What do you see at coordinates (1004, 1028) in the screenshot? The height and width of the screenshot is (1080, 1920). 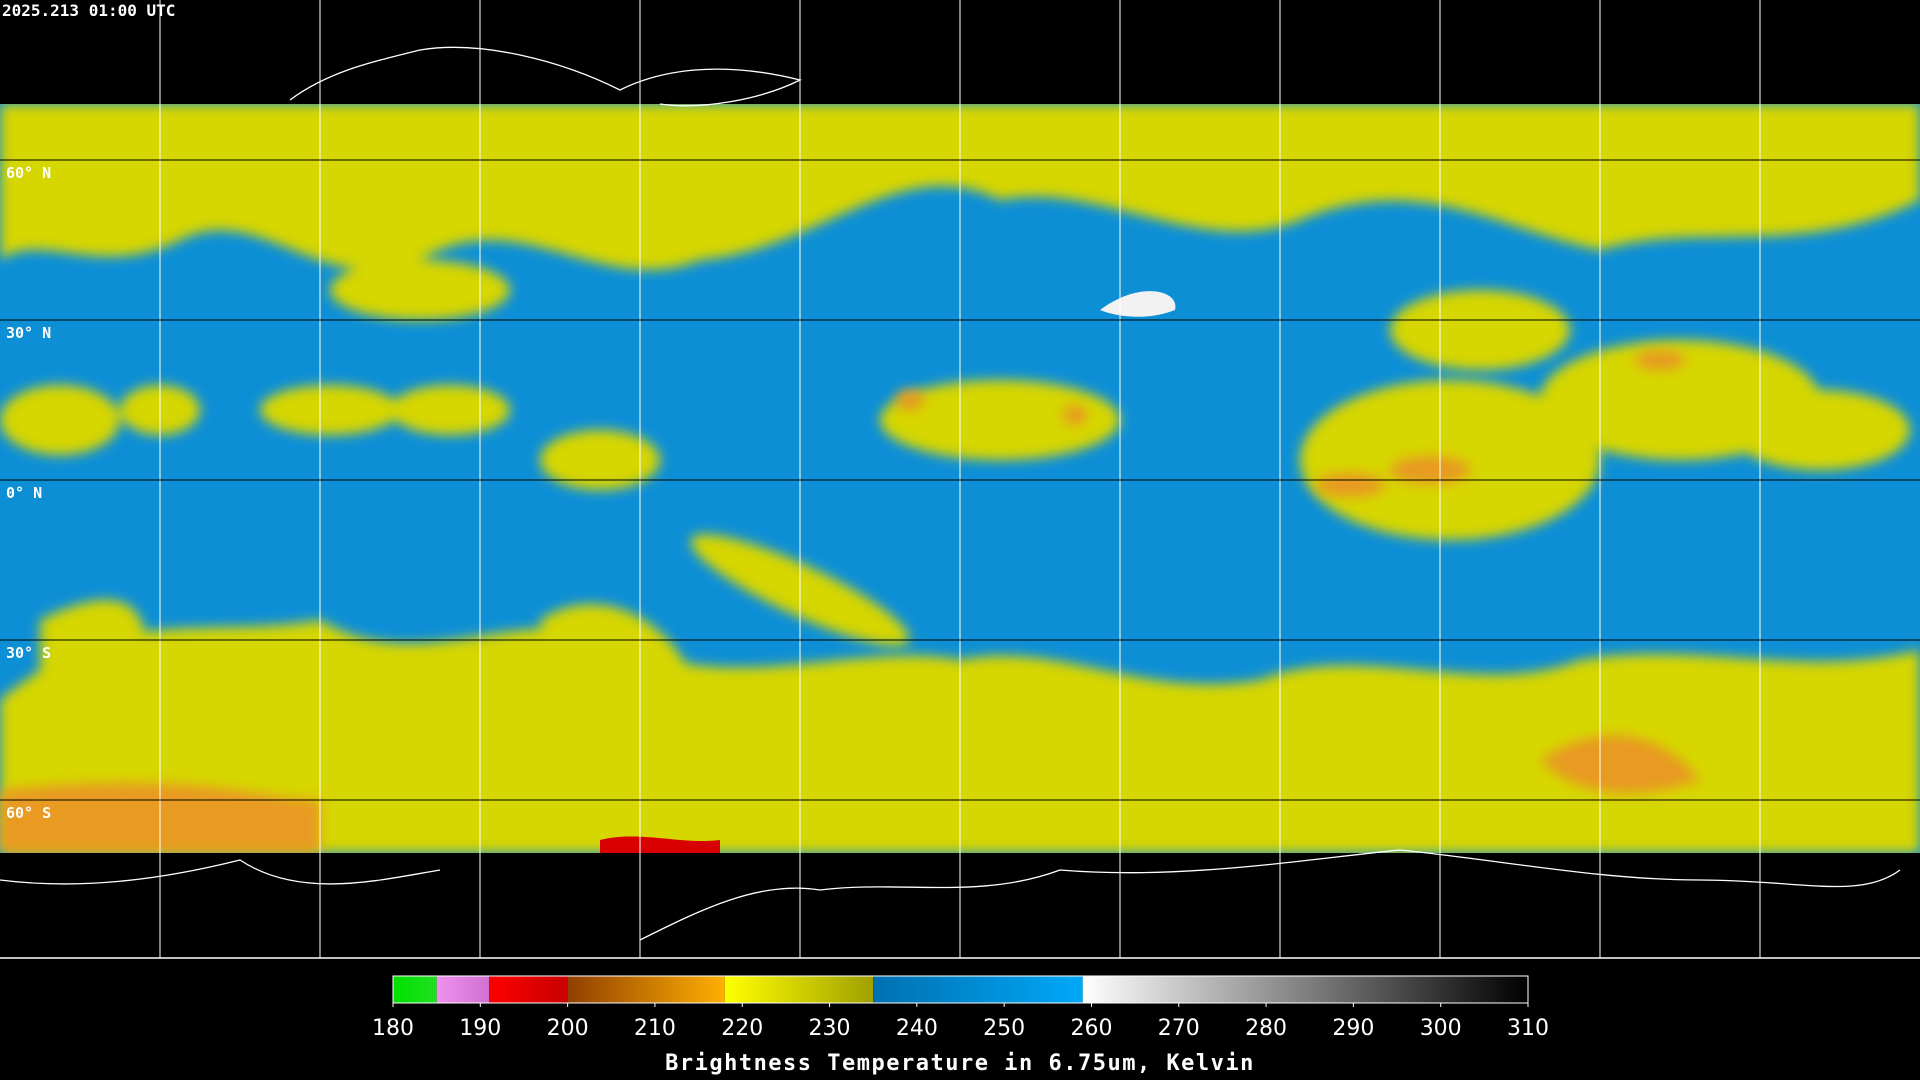 I see `colorbar-tick-label: 250` at bounding box center [1004, 1028].